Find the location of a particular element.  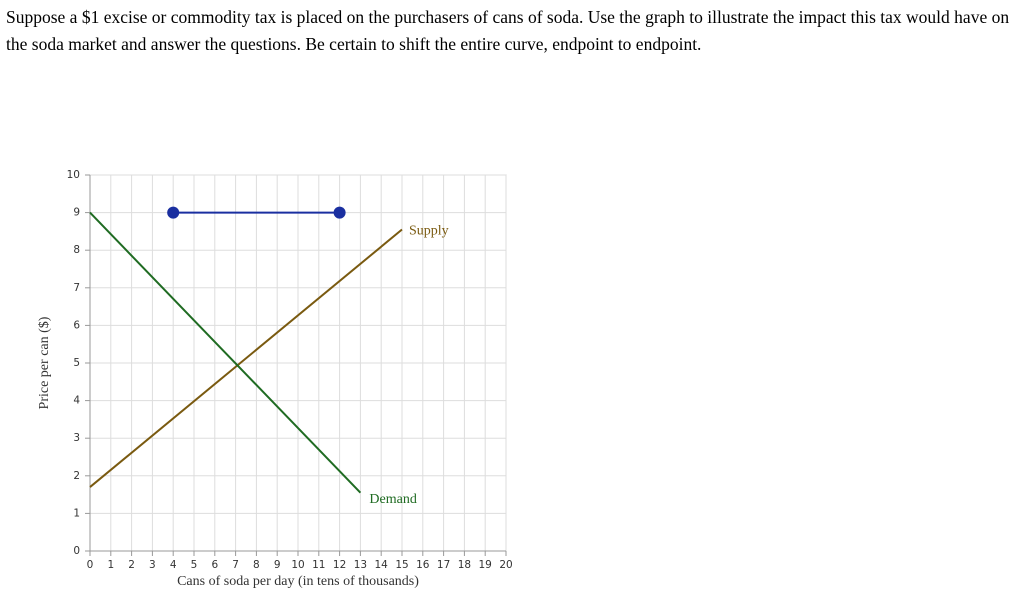

y-tick-label: 2 is located at coordinates (76, 476).